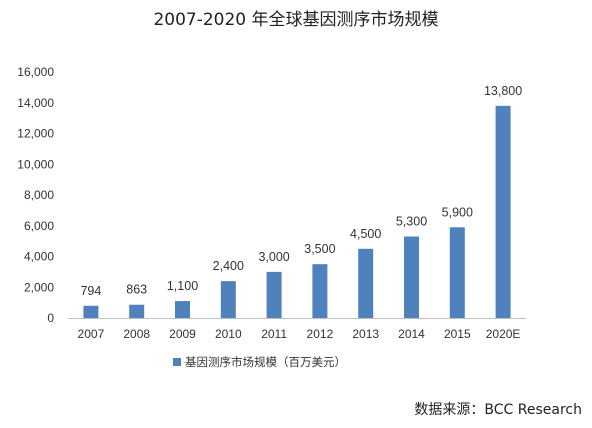  Describe the element at coordinates (182, 286) in the screenshot. I see `data-label-2009: 1,100` at that location.